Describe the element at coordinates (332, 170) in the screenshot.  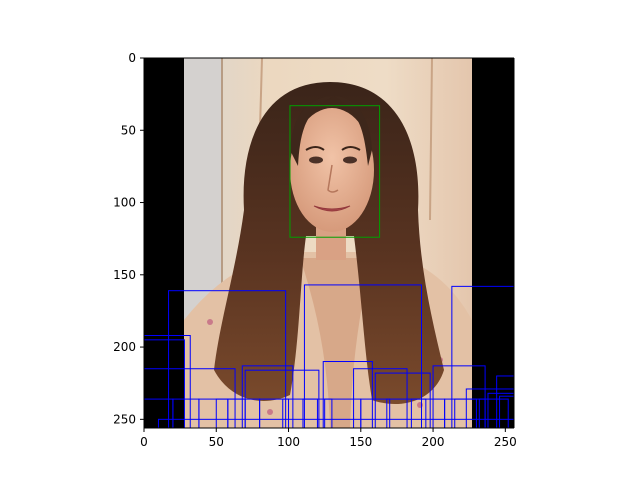
I see `face-shape` at that location.